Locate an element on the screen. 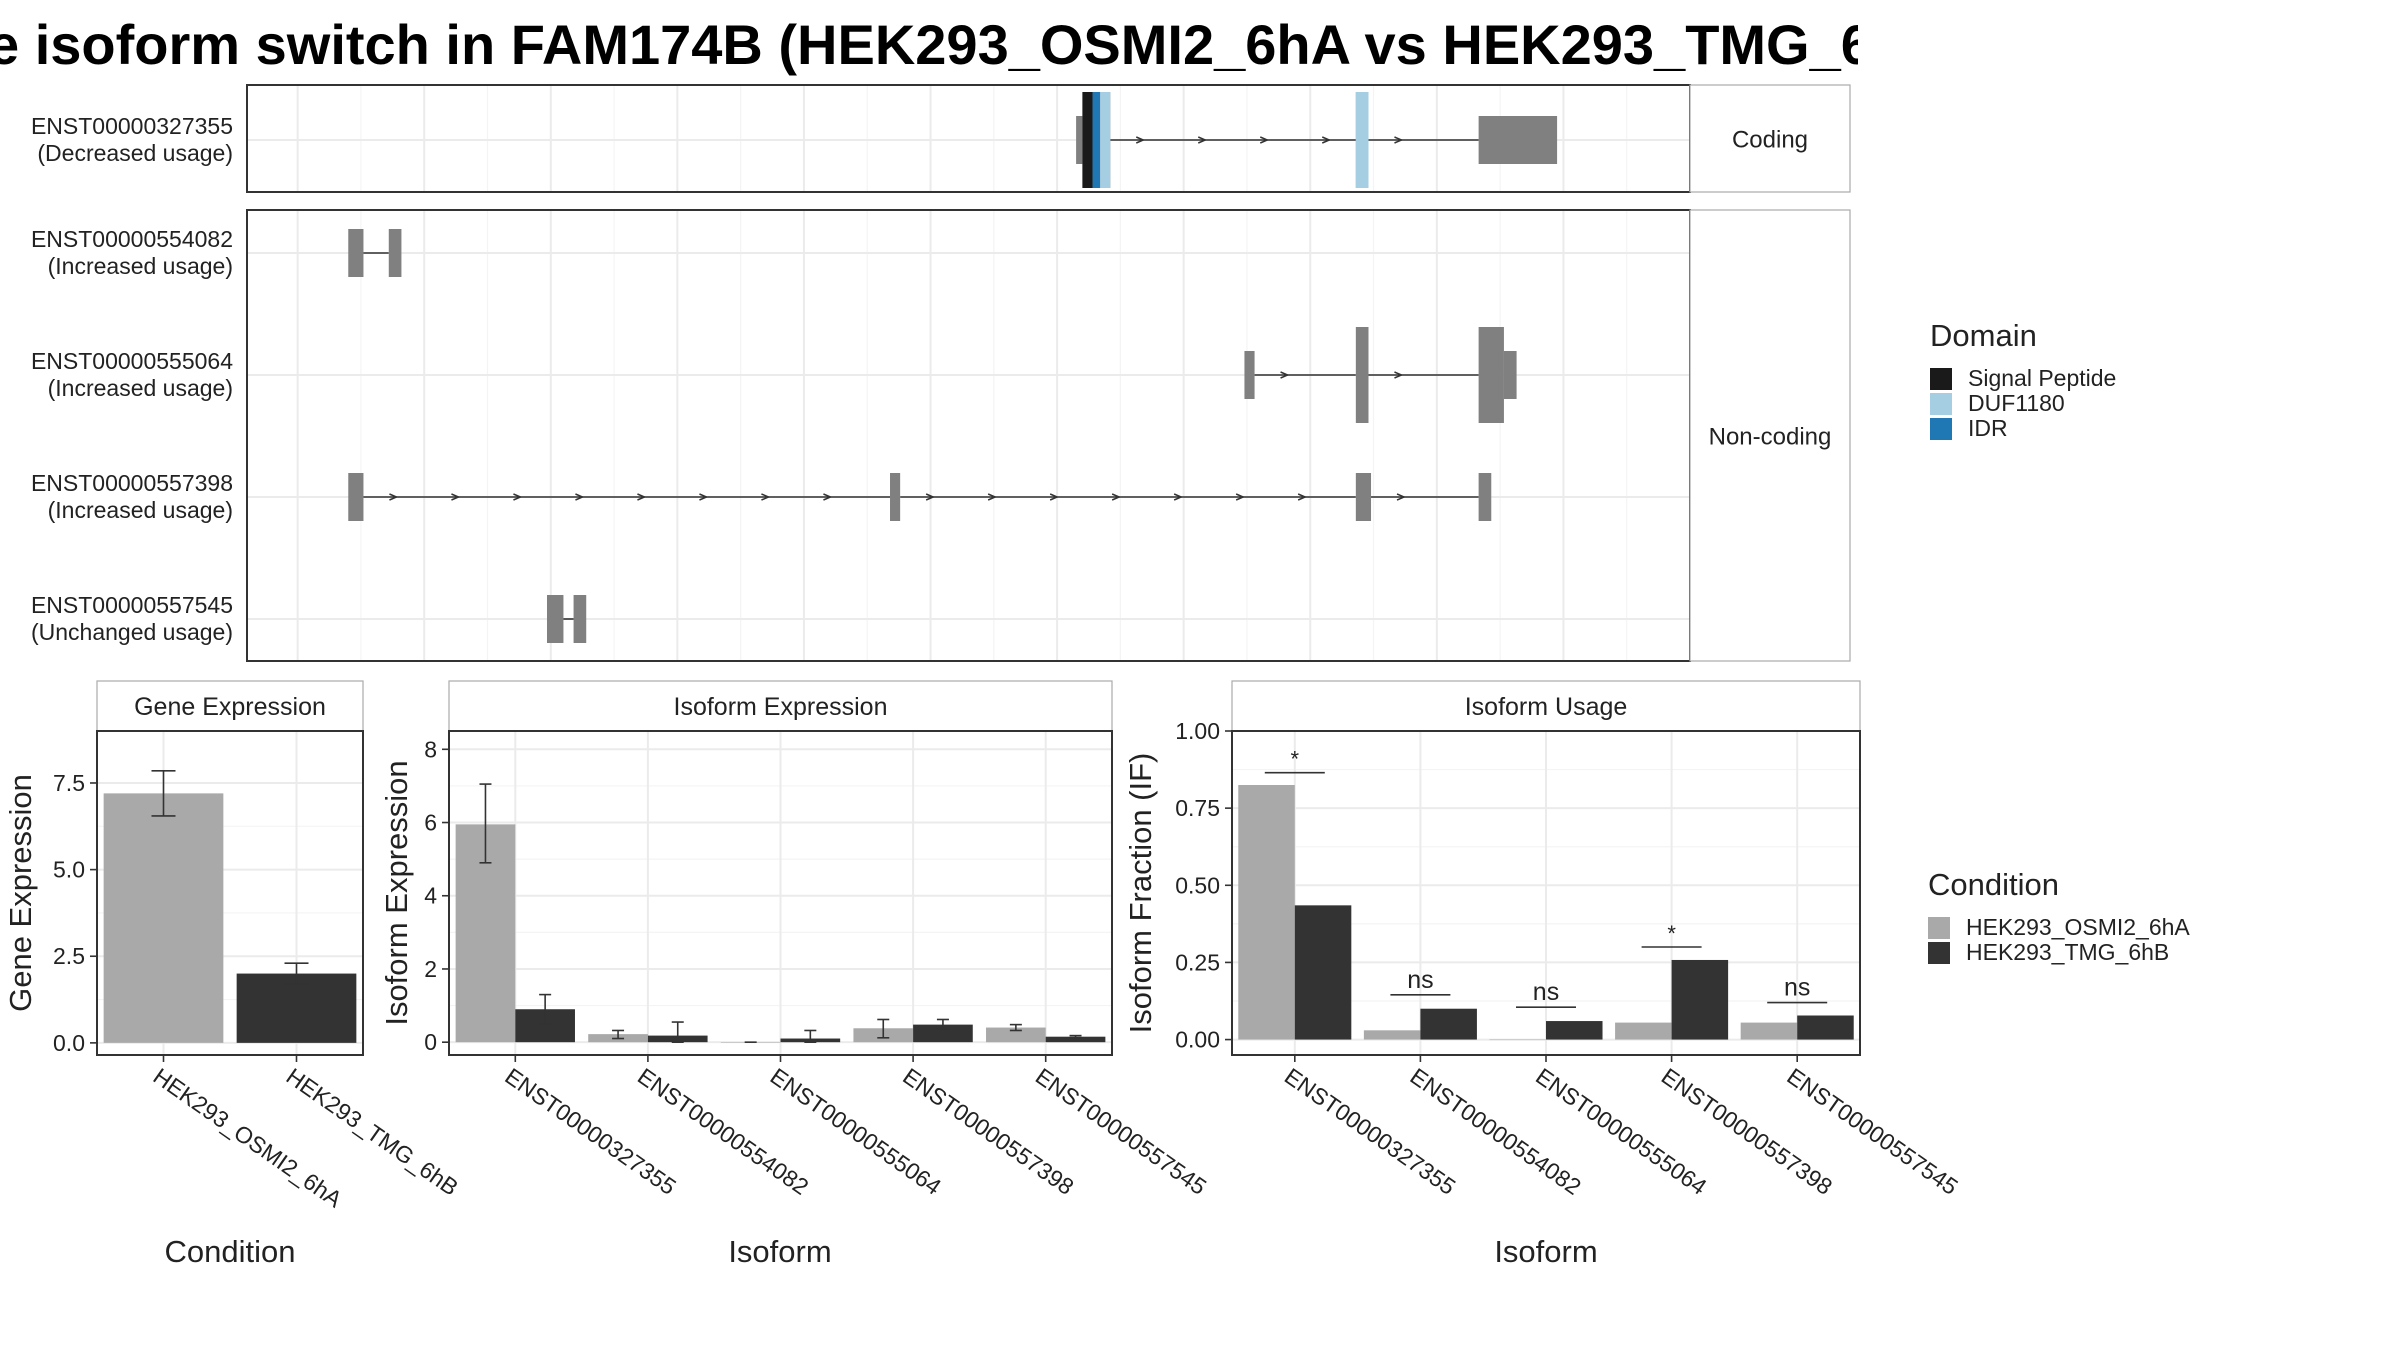 This screenshot has width=2400, height=1350. panel-strip is located at coordinates (230, 706).